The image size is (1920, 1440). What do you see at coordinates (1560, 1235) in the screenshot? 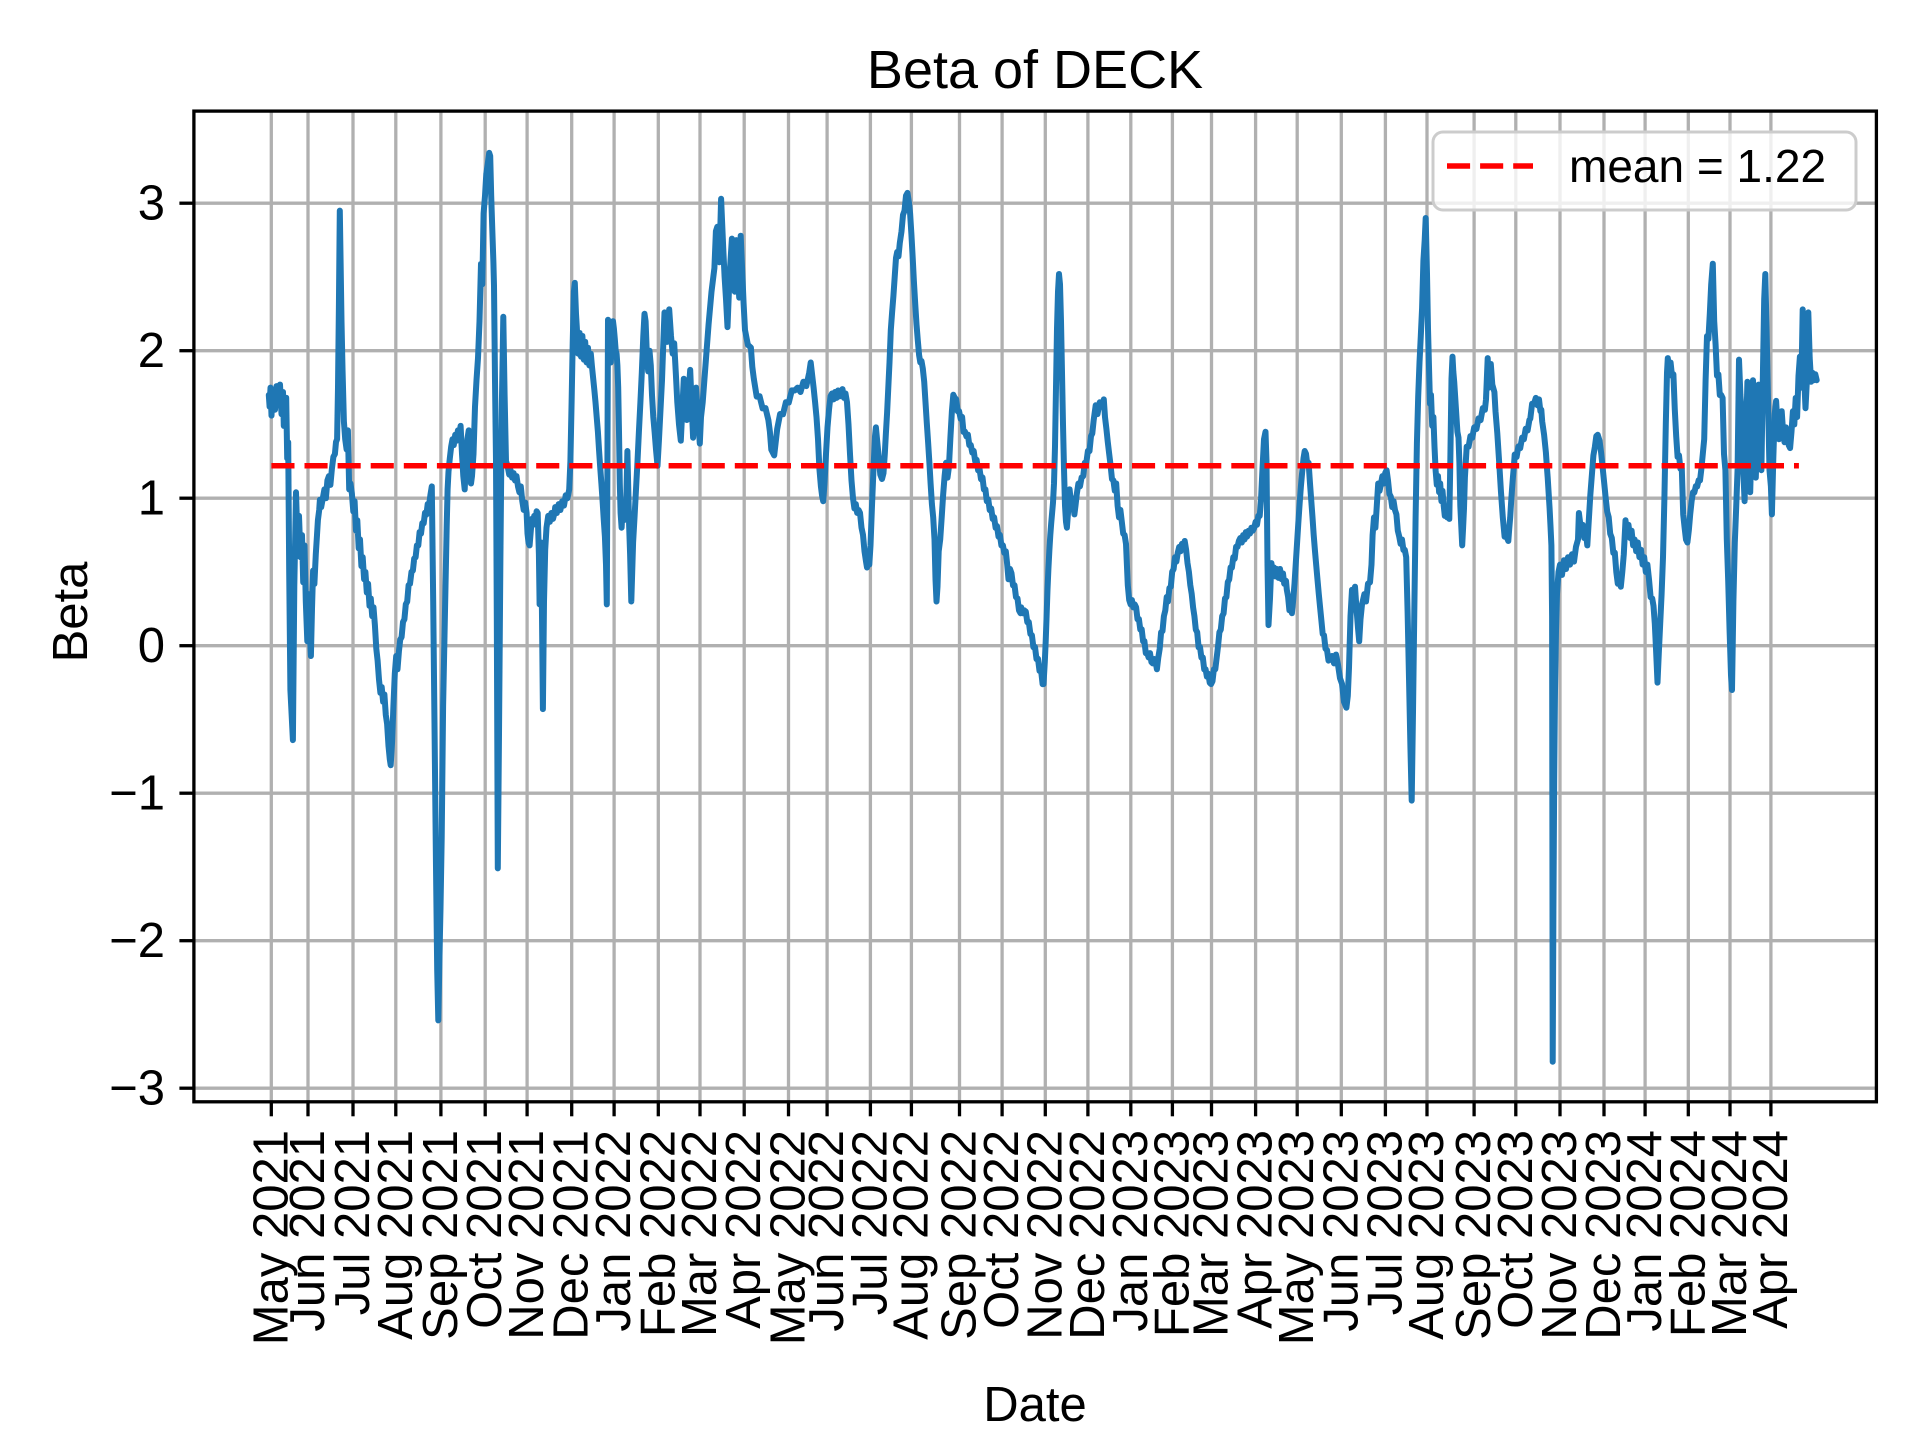
I see `svg-text: Nov 2023` at bounding box center [1560, 1235].